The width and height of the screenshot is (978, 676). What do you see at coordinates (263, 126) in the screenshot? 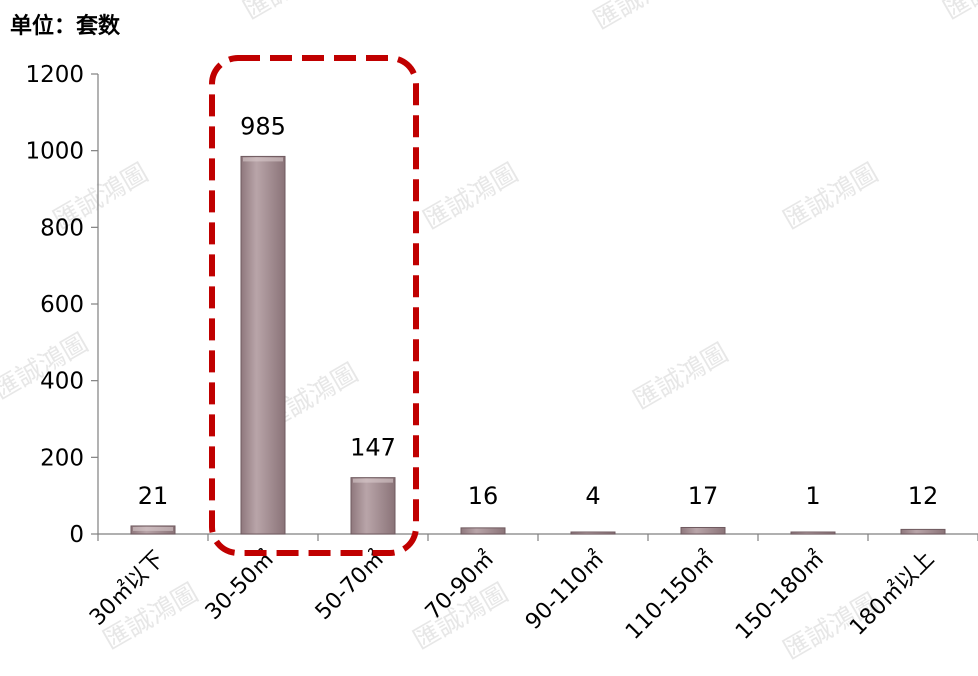
I see `data-label: 985` at bounding box center [263, 126].